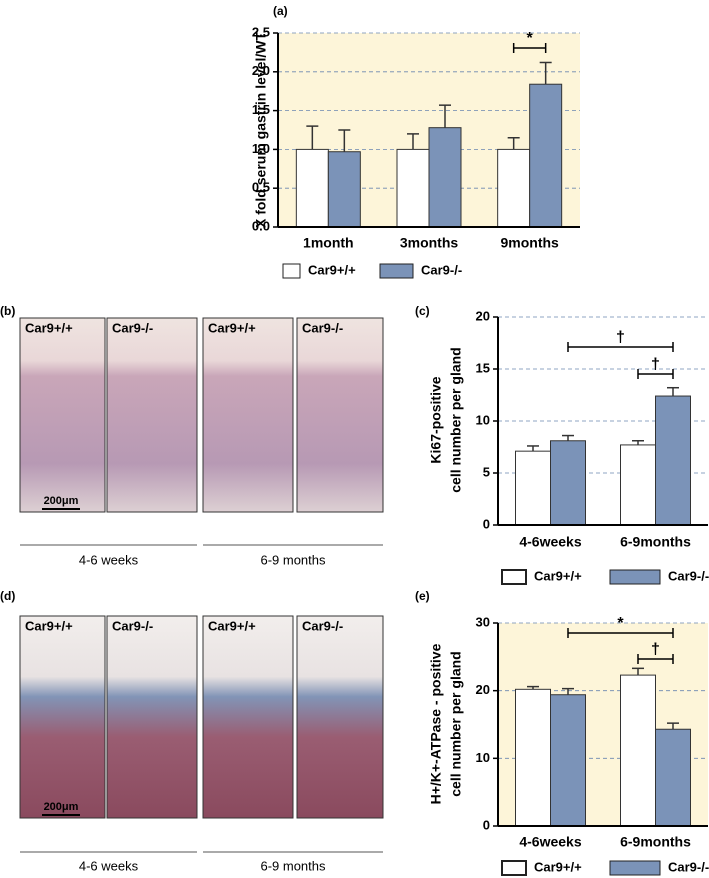  What do you see at coordinates (422, 596) in the screenshot?
I see `chart-title: (e)` at bounding box center [422, 596].